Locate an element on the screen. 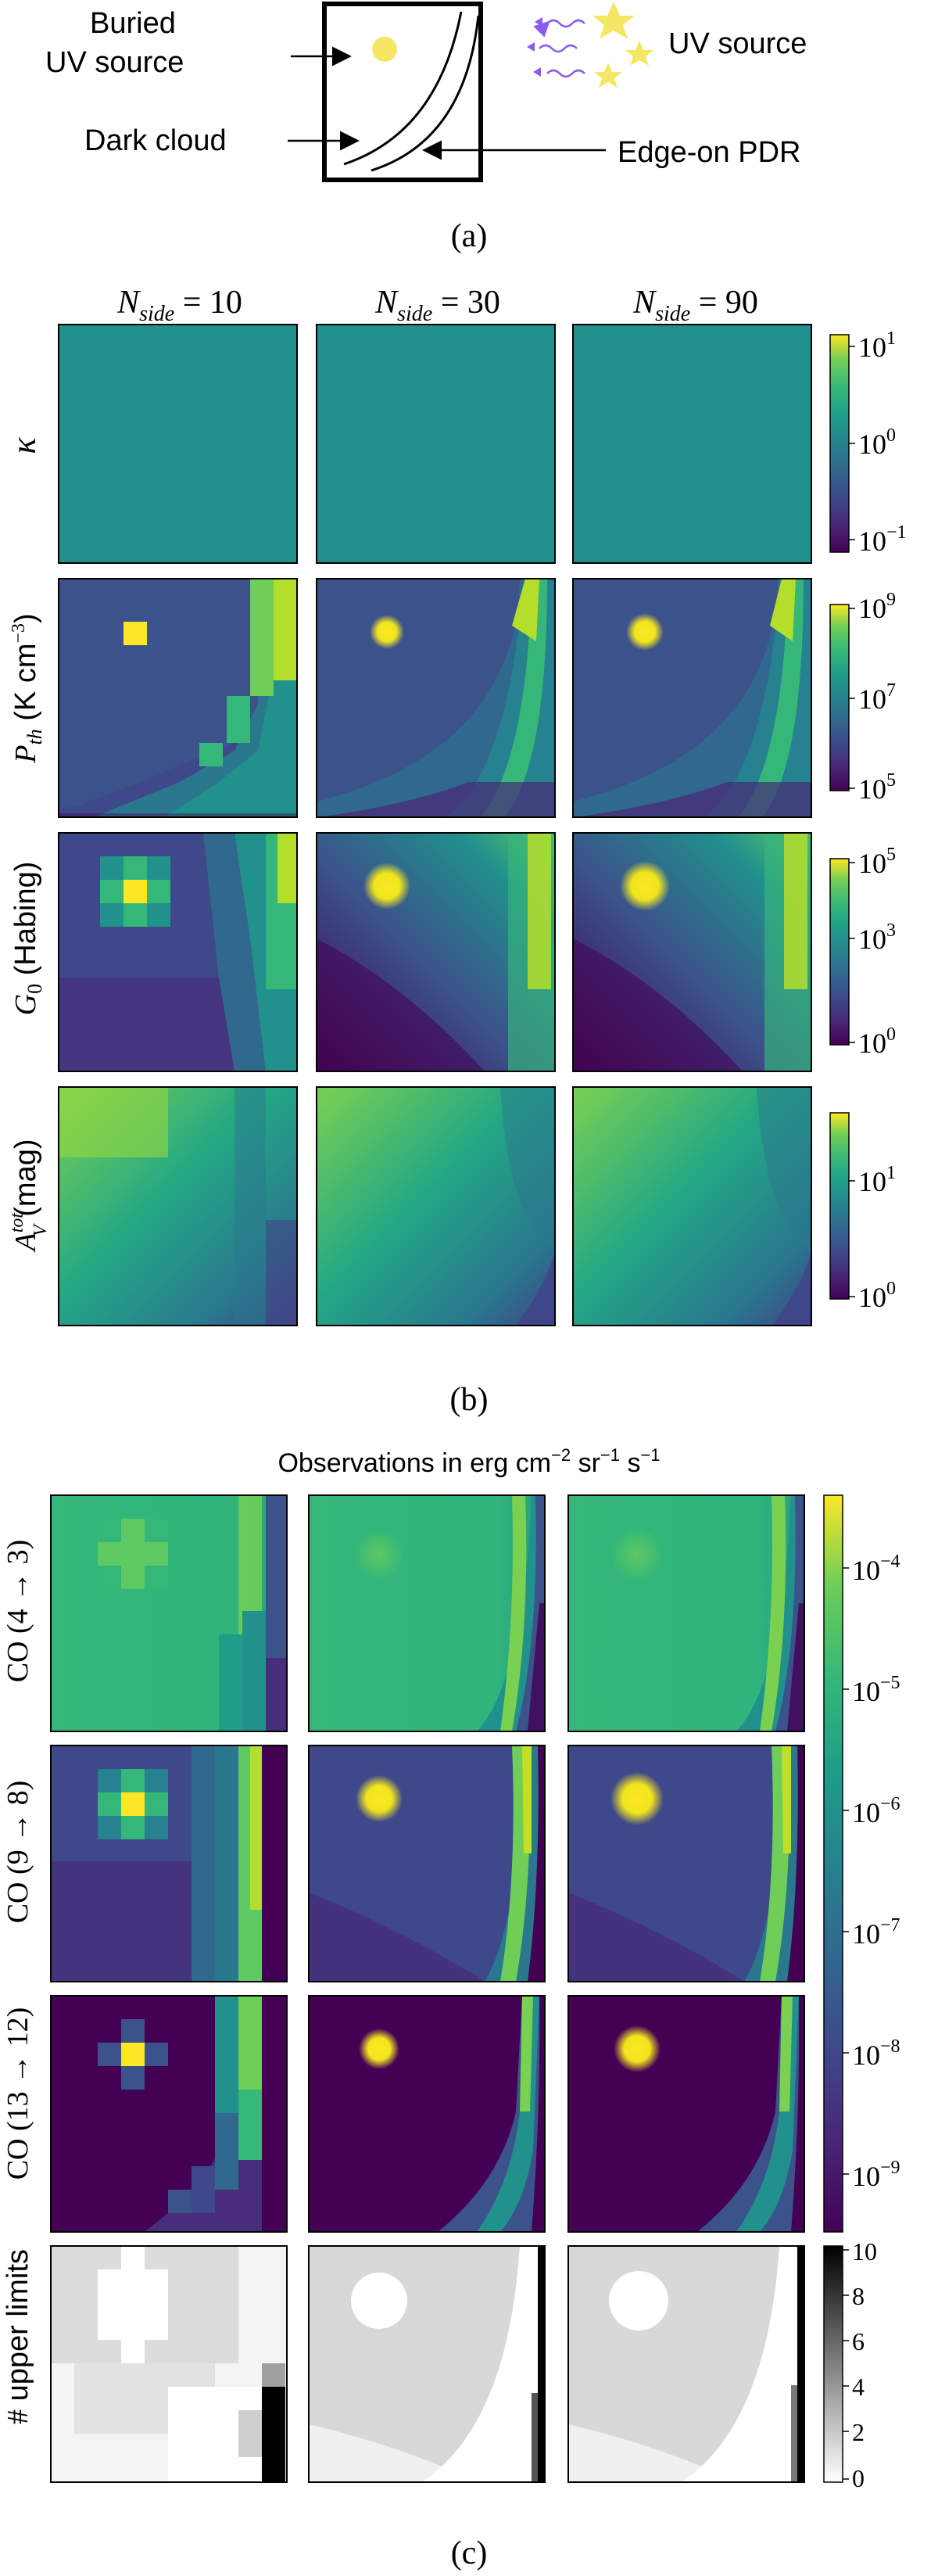 Image resolution: width=938 pixels, height=2576 pixels. row-upper-limits-maps is located at coordinates (427, 2364).